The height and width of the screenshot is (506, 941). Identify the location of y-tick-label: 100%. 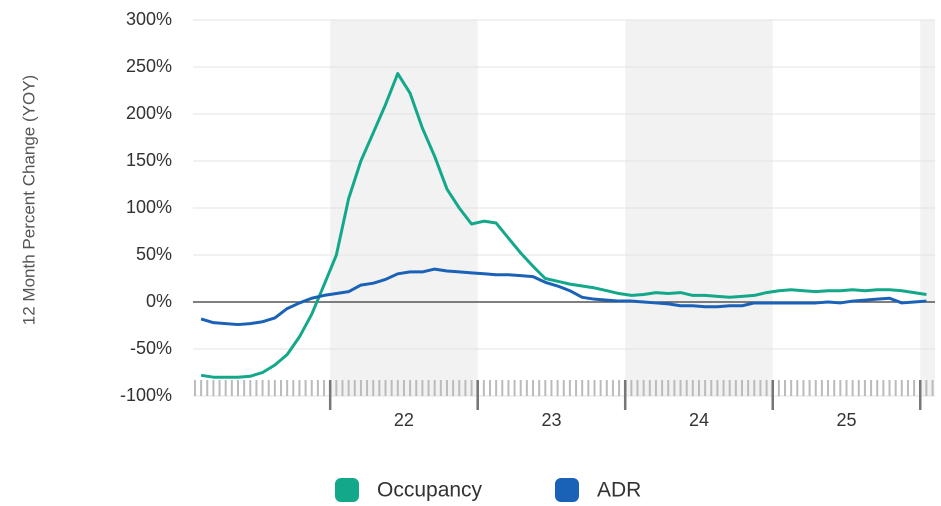
(149, 207).